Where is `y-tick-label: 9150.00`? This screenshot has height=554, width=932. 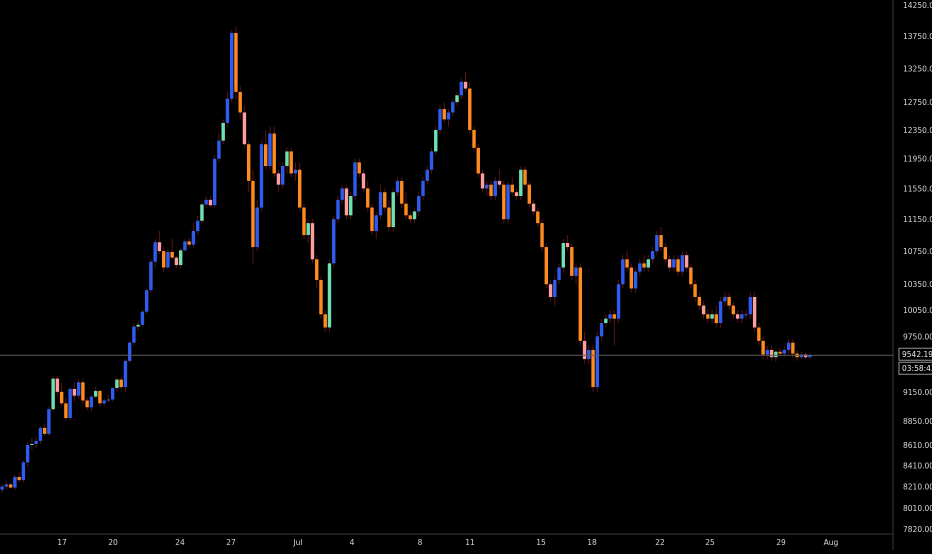
y-tick-label: 9150.00 is located at coordinates (917, 392).